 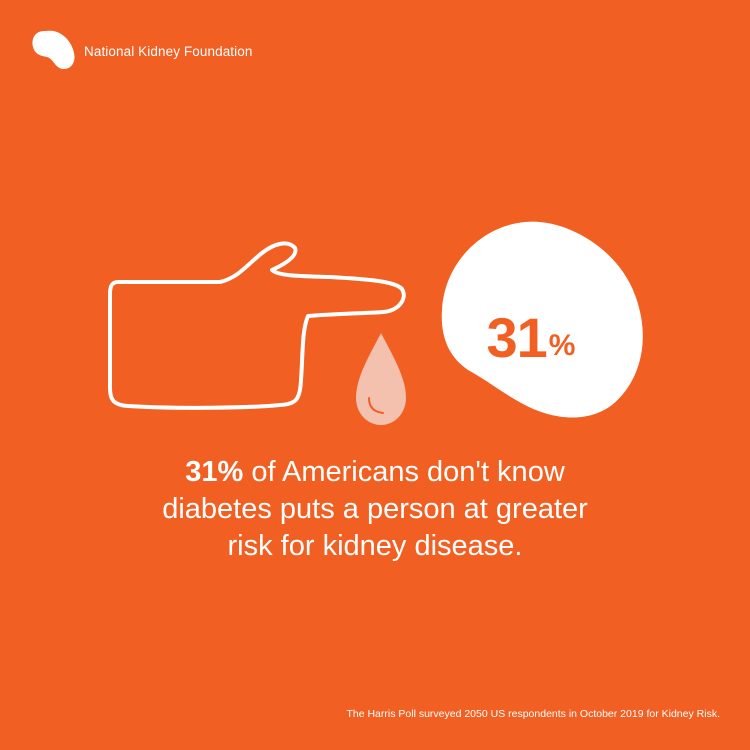 I want to click on blood-drop-icon, so click(x=381, y=379).